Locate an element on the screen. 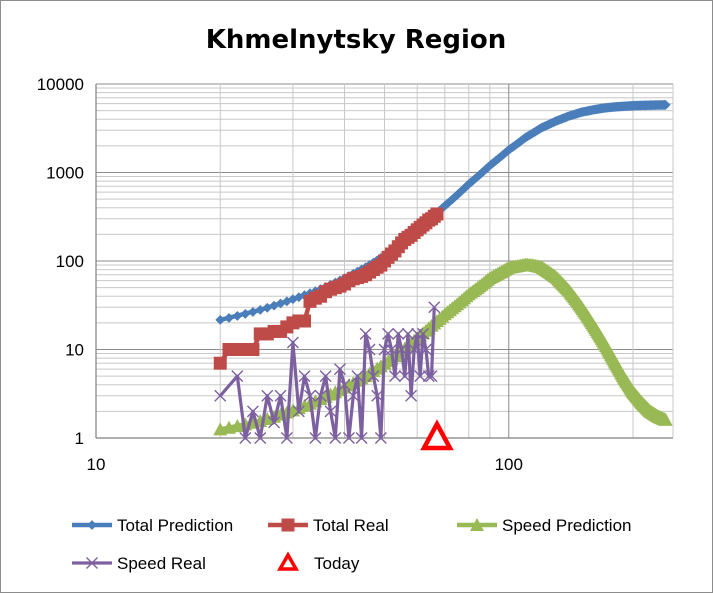 This screenshot has height=593, width=713. legend-label: Speed Real is located at coordinates (161, 563).